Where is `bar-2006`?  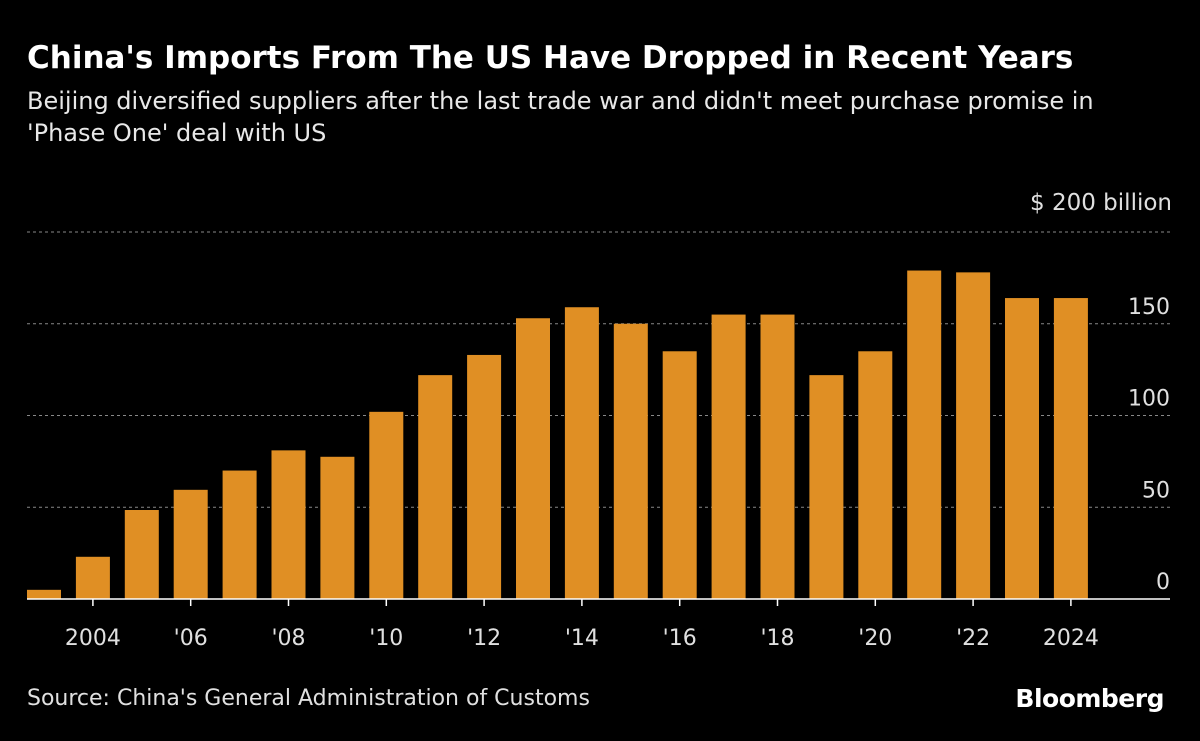 bar-2006 is located at coordinates (190, 544).